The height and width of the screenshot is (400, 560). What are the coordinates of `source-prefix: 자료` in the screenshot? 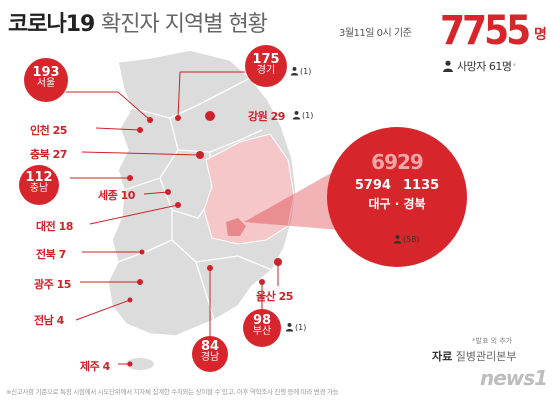 It's located at (442, 356).